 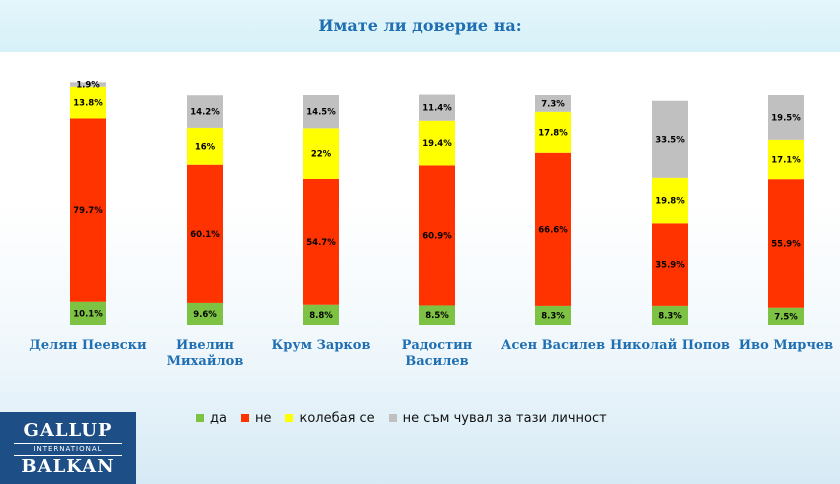 I want to click on data-label: 22%, so click(x=321, y=155).